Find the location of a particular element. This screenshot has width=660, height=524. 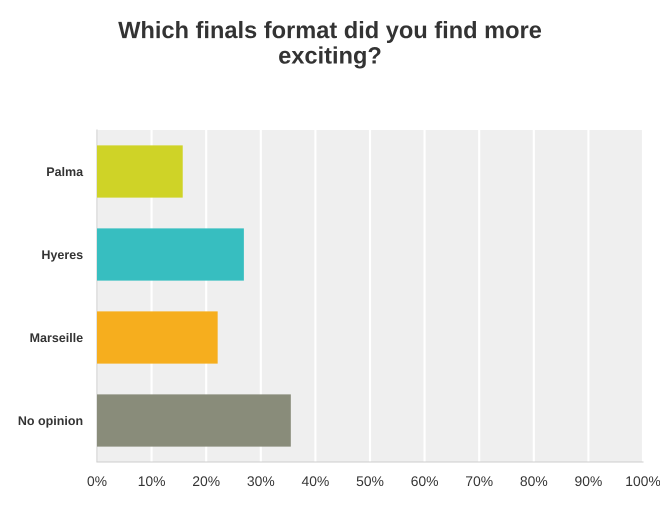

x-tick-label: 0% is located at coordinates (97, 481).